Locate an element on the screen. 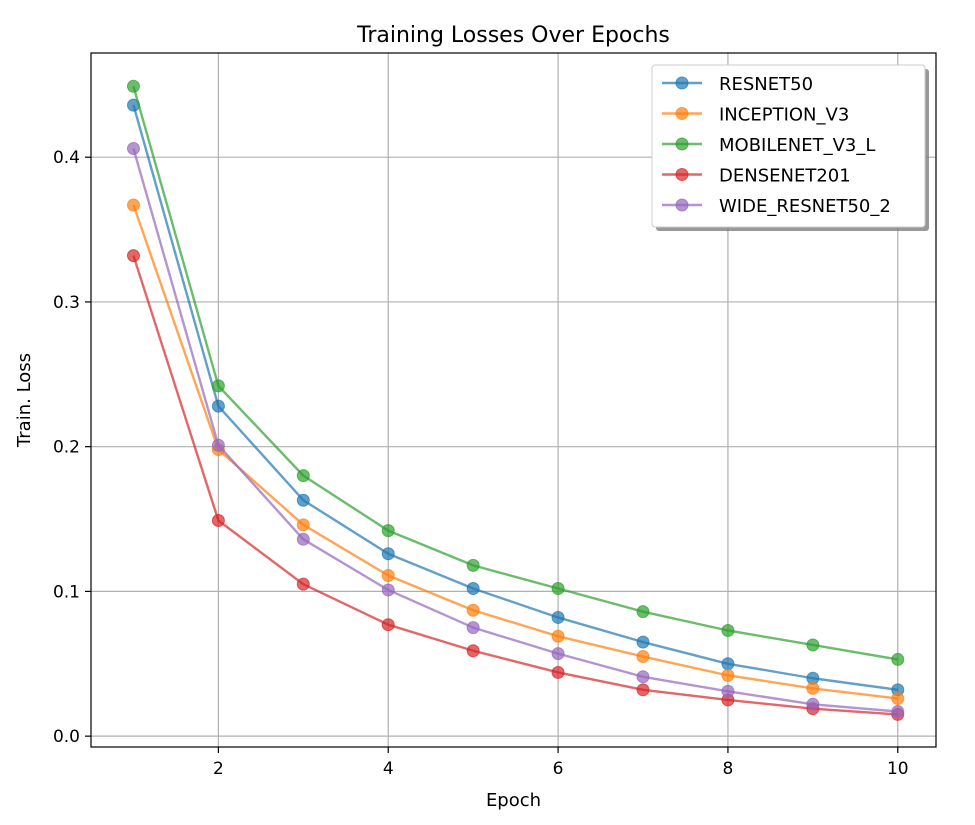 This screenshot has height=825, width=975. y-axis-label: Train. Loss is located at coordinates (24, 400).